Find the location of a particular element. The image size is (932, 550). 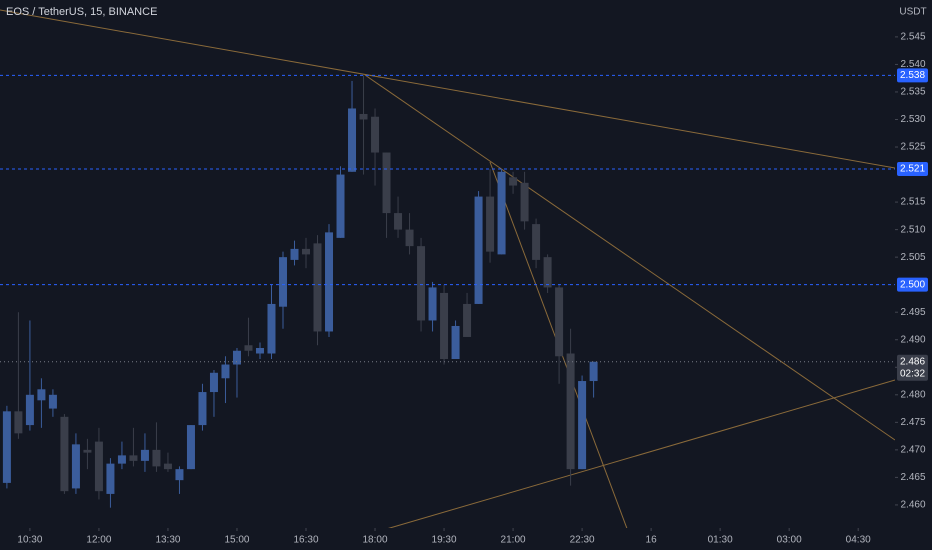

y-tick-label: 2.545 is located at coordinates (912, 37).